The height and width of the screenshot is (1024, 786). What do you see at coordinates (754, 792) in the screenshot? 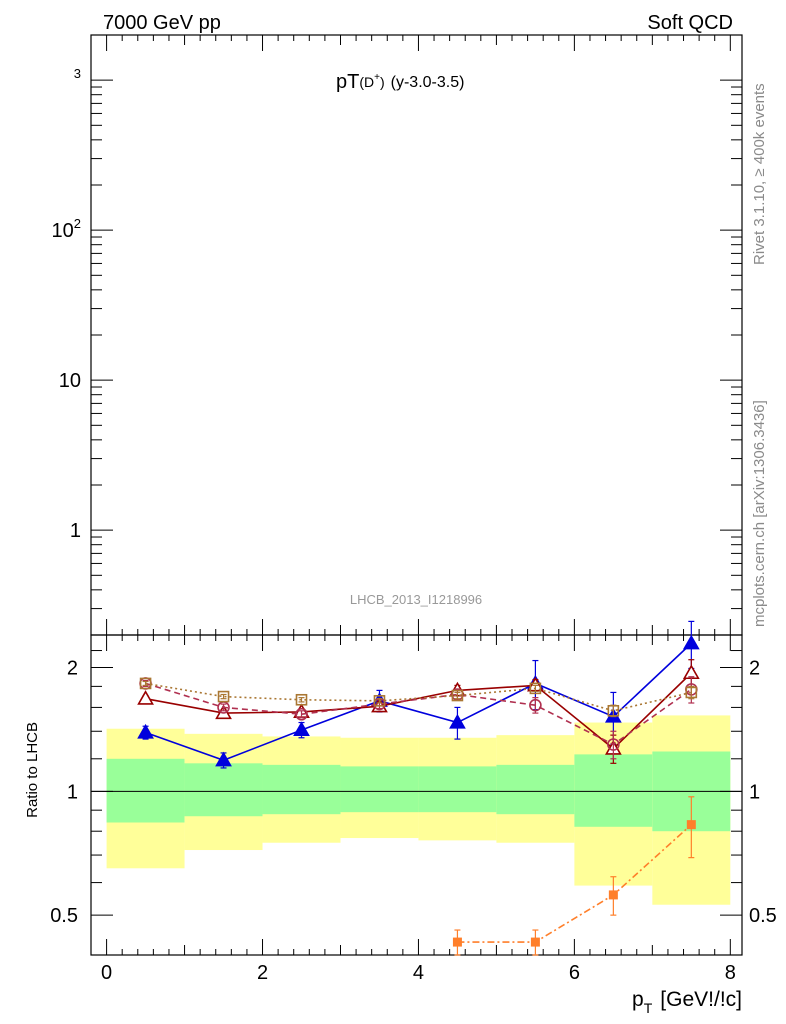
I see `ratio-y-tick-label-right: 1` at bounding box center [754, 792].